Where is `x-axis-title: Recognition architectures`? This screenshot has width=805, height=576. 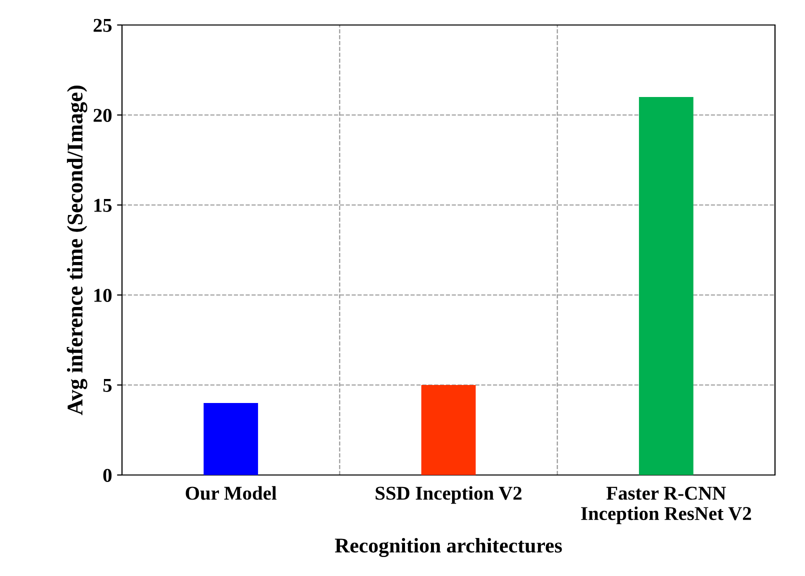
x-axis-title: Recognition architectures is located at coordinates (448, 548).